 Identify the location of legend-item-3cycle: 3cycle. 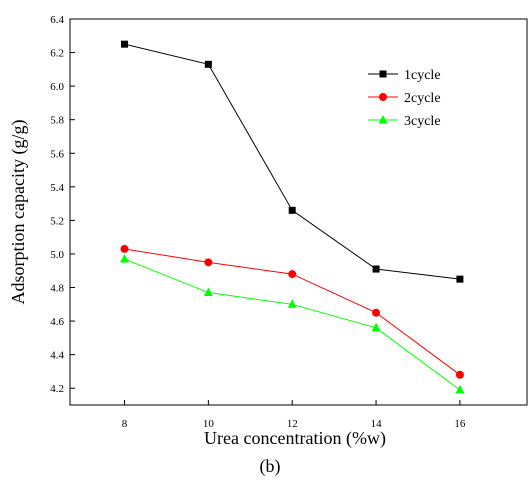
(404, 121).